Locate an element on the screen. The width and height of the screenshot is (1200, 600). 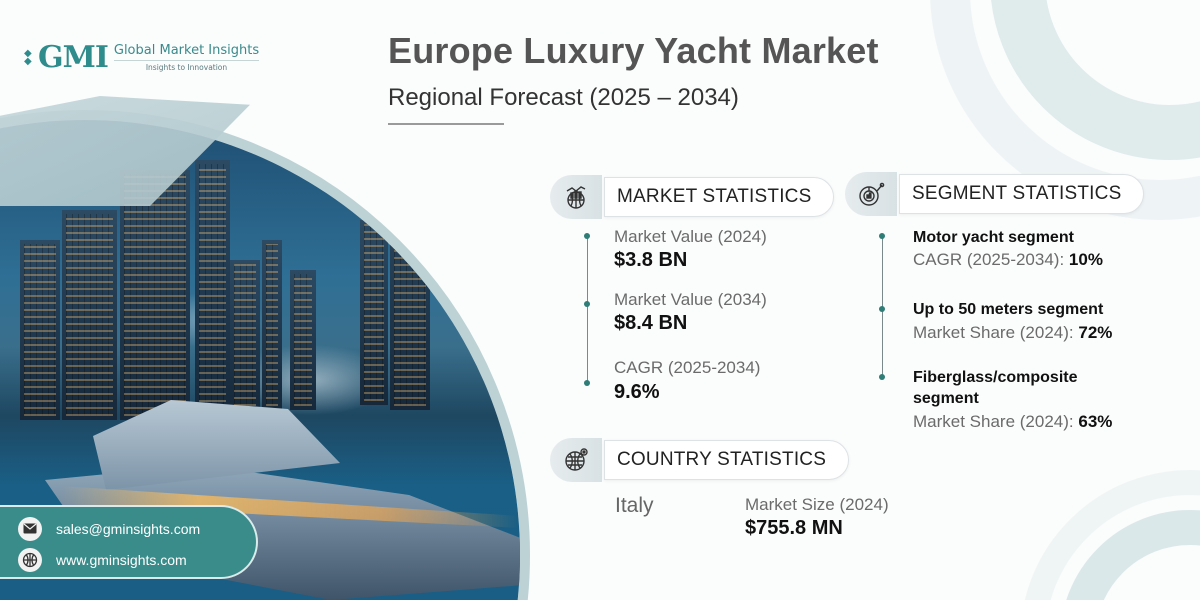
segment-statistics-header: SEGMENT STATISTICS is located at coordinates (995, 194).